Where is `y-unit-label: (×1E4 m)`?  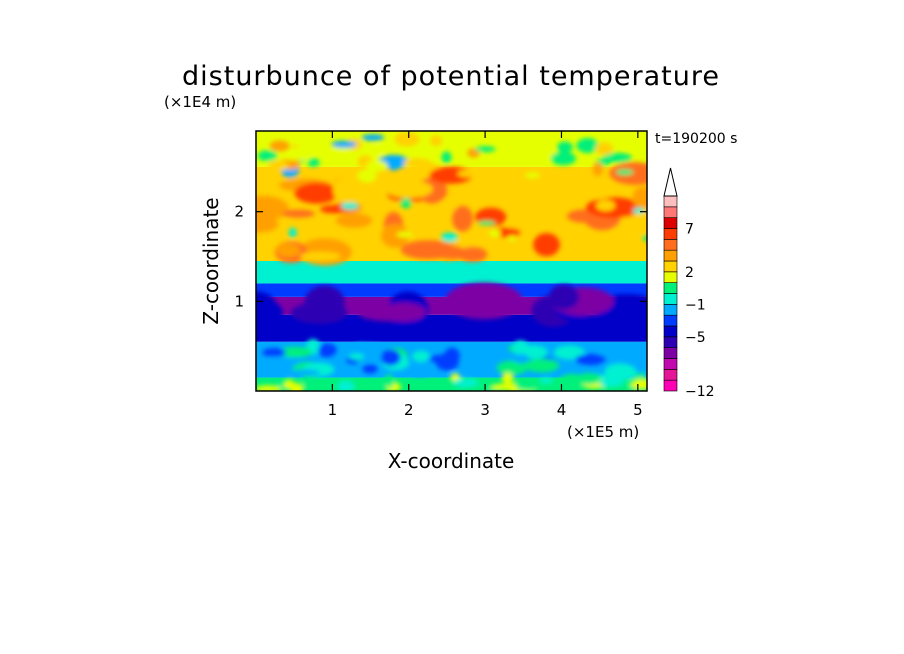 y-unit-label: (×1E4 m) is located at coordinates (200, 102).